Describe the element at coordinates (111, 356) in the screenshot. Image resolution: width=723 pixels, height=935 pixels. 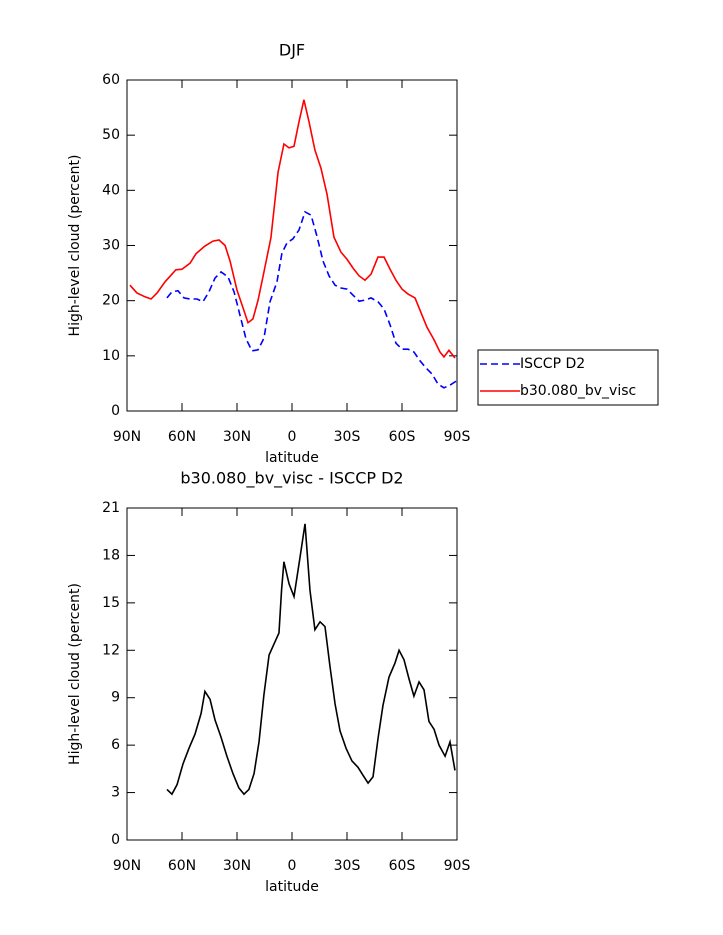
I see `y-tick-label: 10` at that location.